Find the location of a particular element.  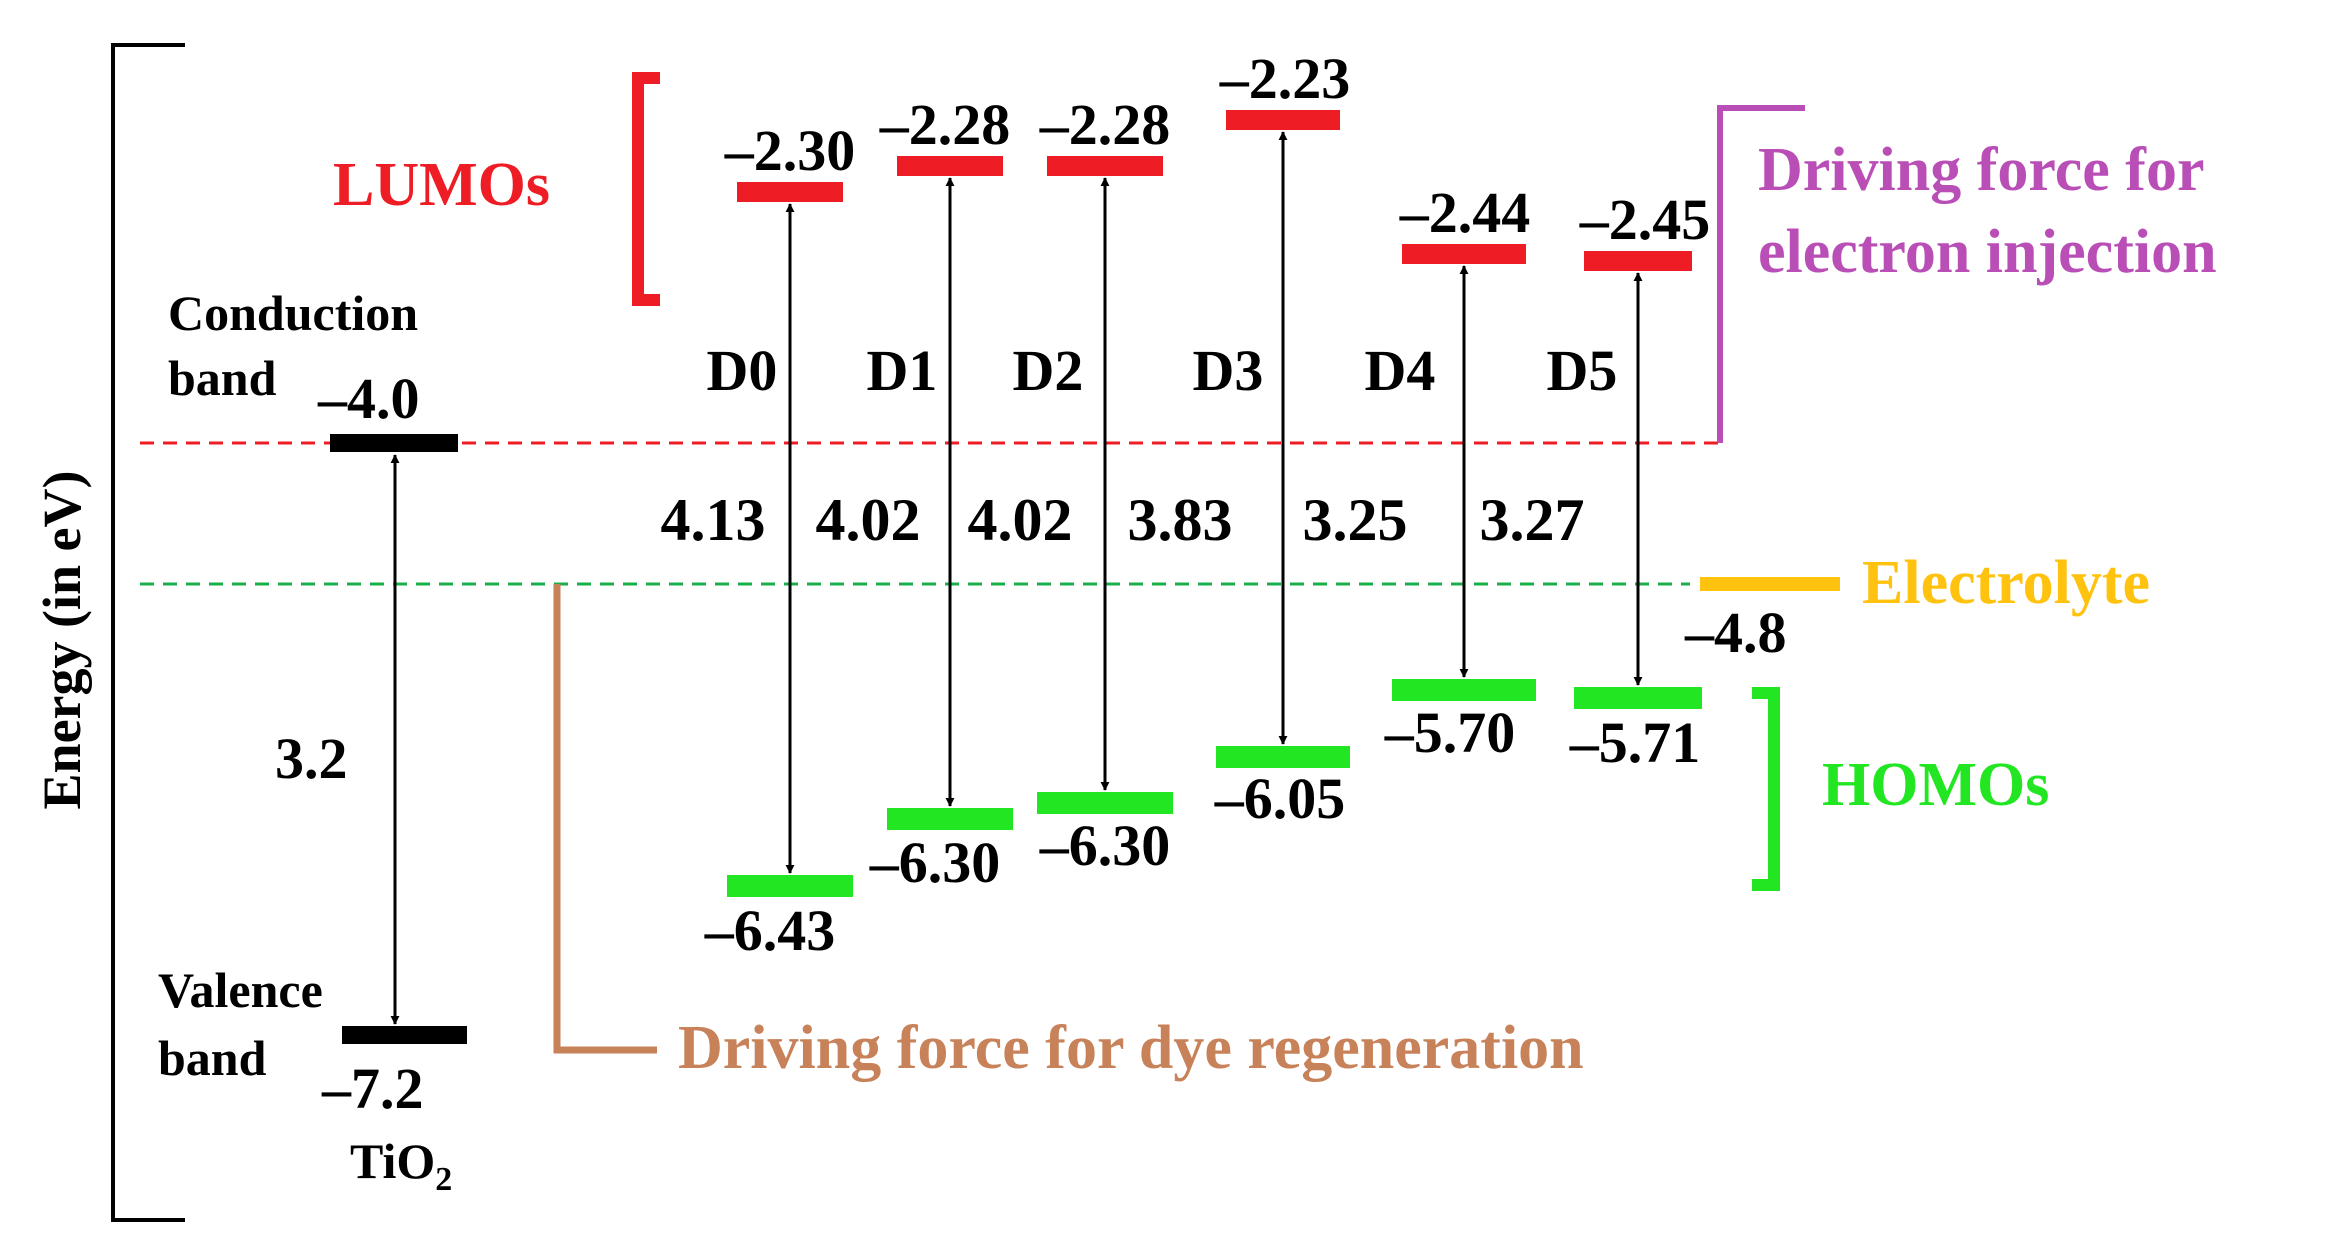

injection-label: Driving force for is located at coordinates (1981, 170).